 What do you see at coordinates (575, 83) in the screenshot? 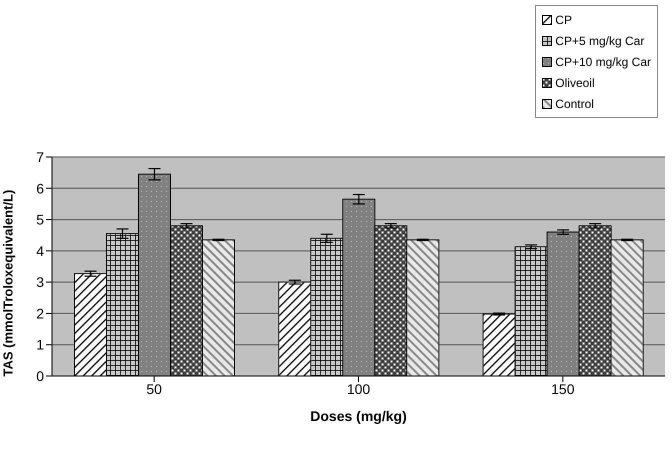
I see `legend-label: Oliveoil` at bounding box center [575, 83].